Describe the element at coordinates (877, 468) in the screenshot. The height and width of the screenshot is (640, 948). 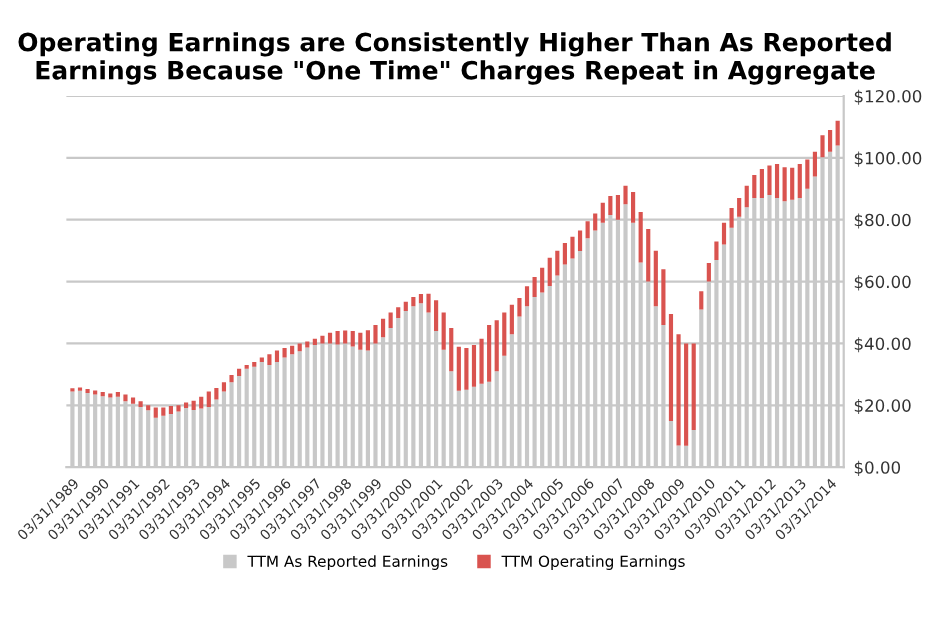
I see `y-tick-label: $0.00` at that location.